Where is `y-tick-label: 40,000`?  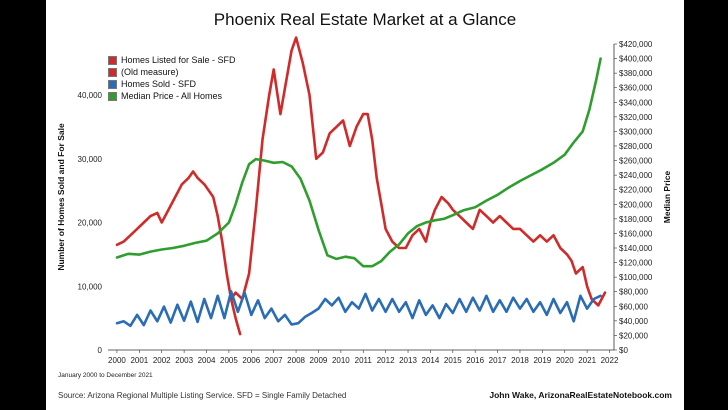
y-tick-label: 40,000 is located at coordinates (90, 95).